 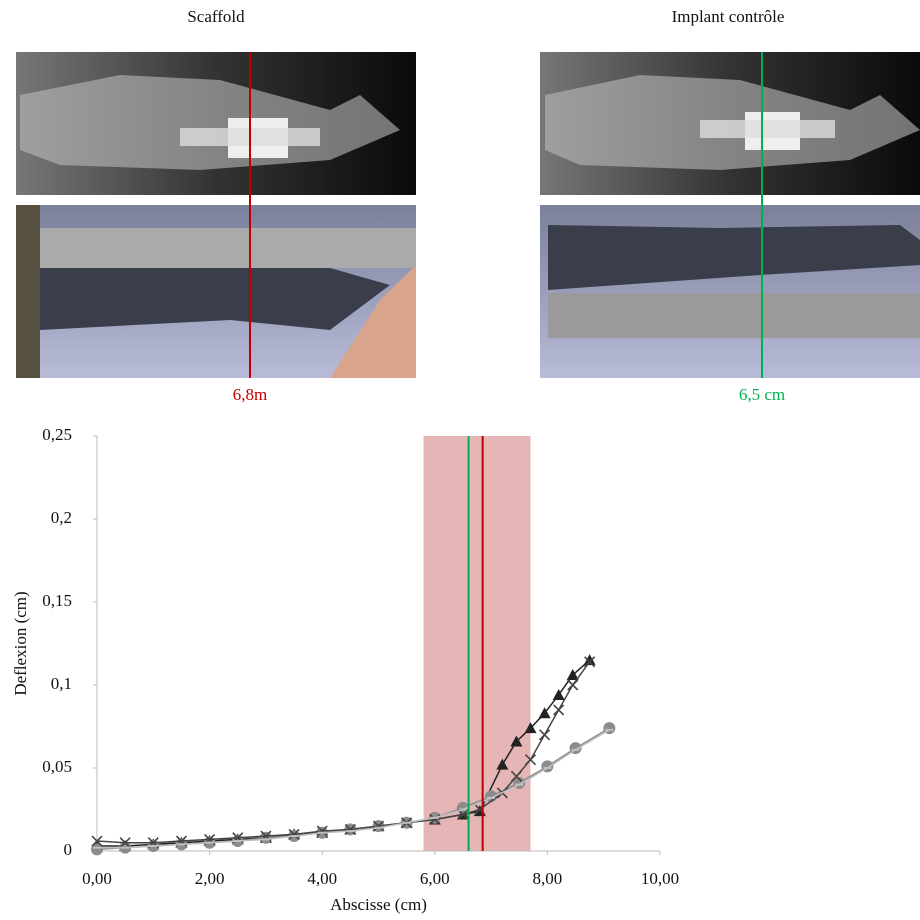 I want to click on x-tick-label: 10,00, so click(x=660, y=878).